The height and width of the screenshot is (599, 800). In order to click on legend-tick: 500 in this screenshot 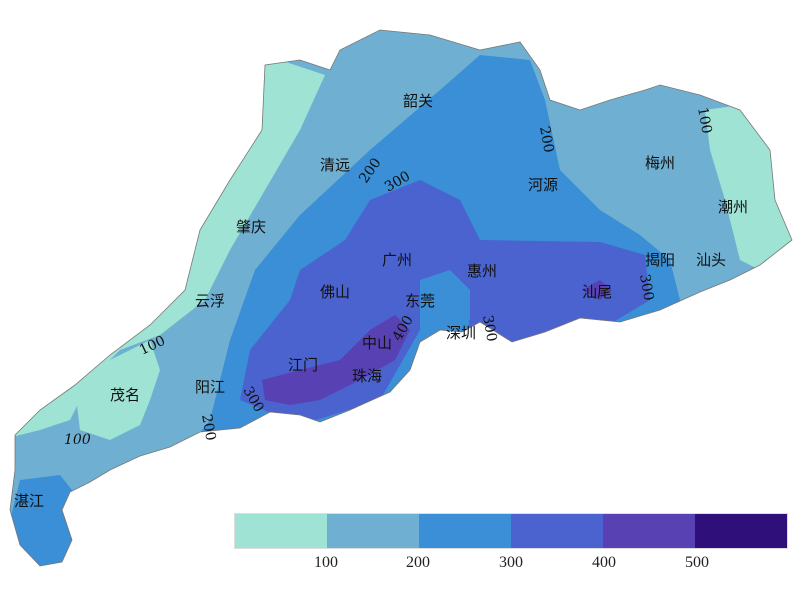, I will do `click(697, 562)`.